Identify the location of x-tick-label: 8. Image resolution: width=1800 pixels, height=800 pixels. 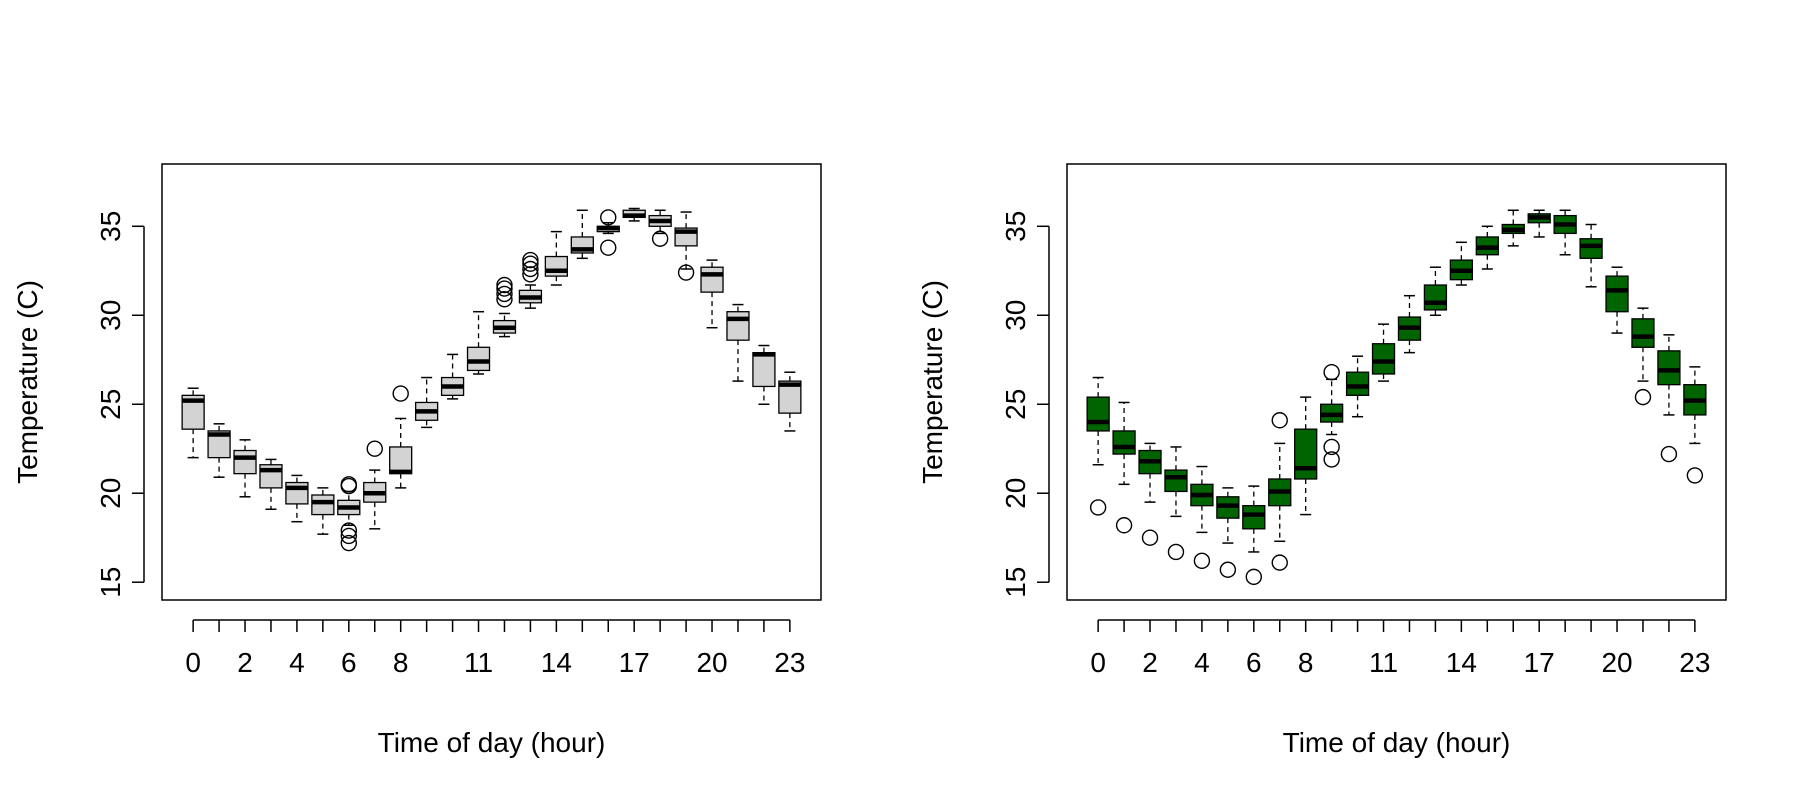
(1306, 662).